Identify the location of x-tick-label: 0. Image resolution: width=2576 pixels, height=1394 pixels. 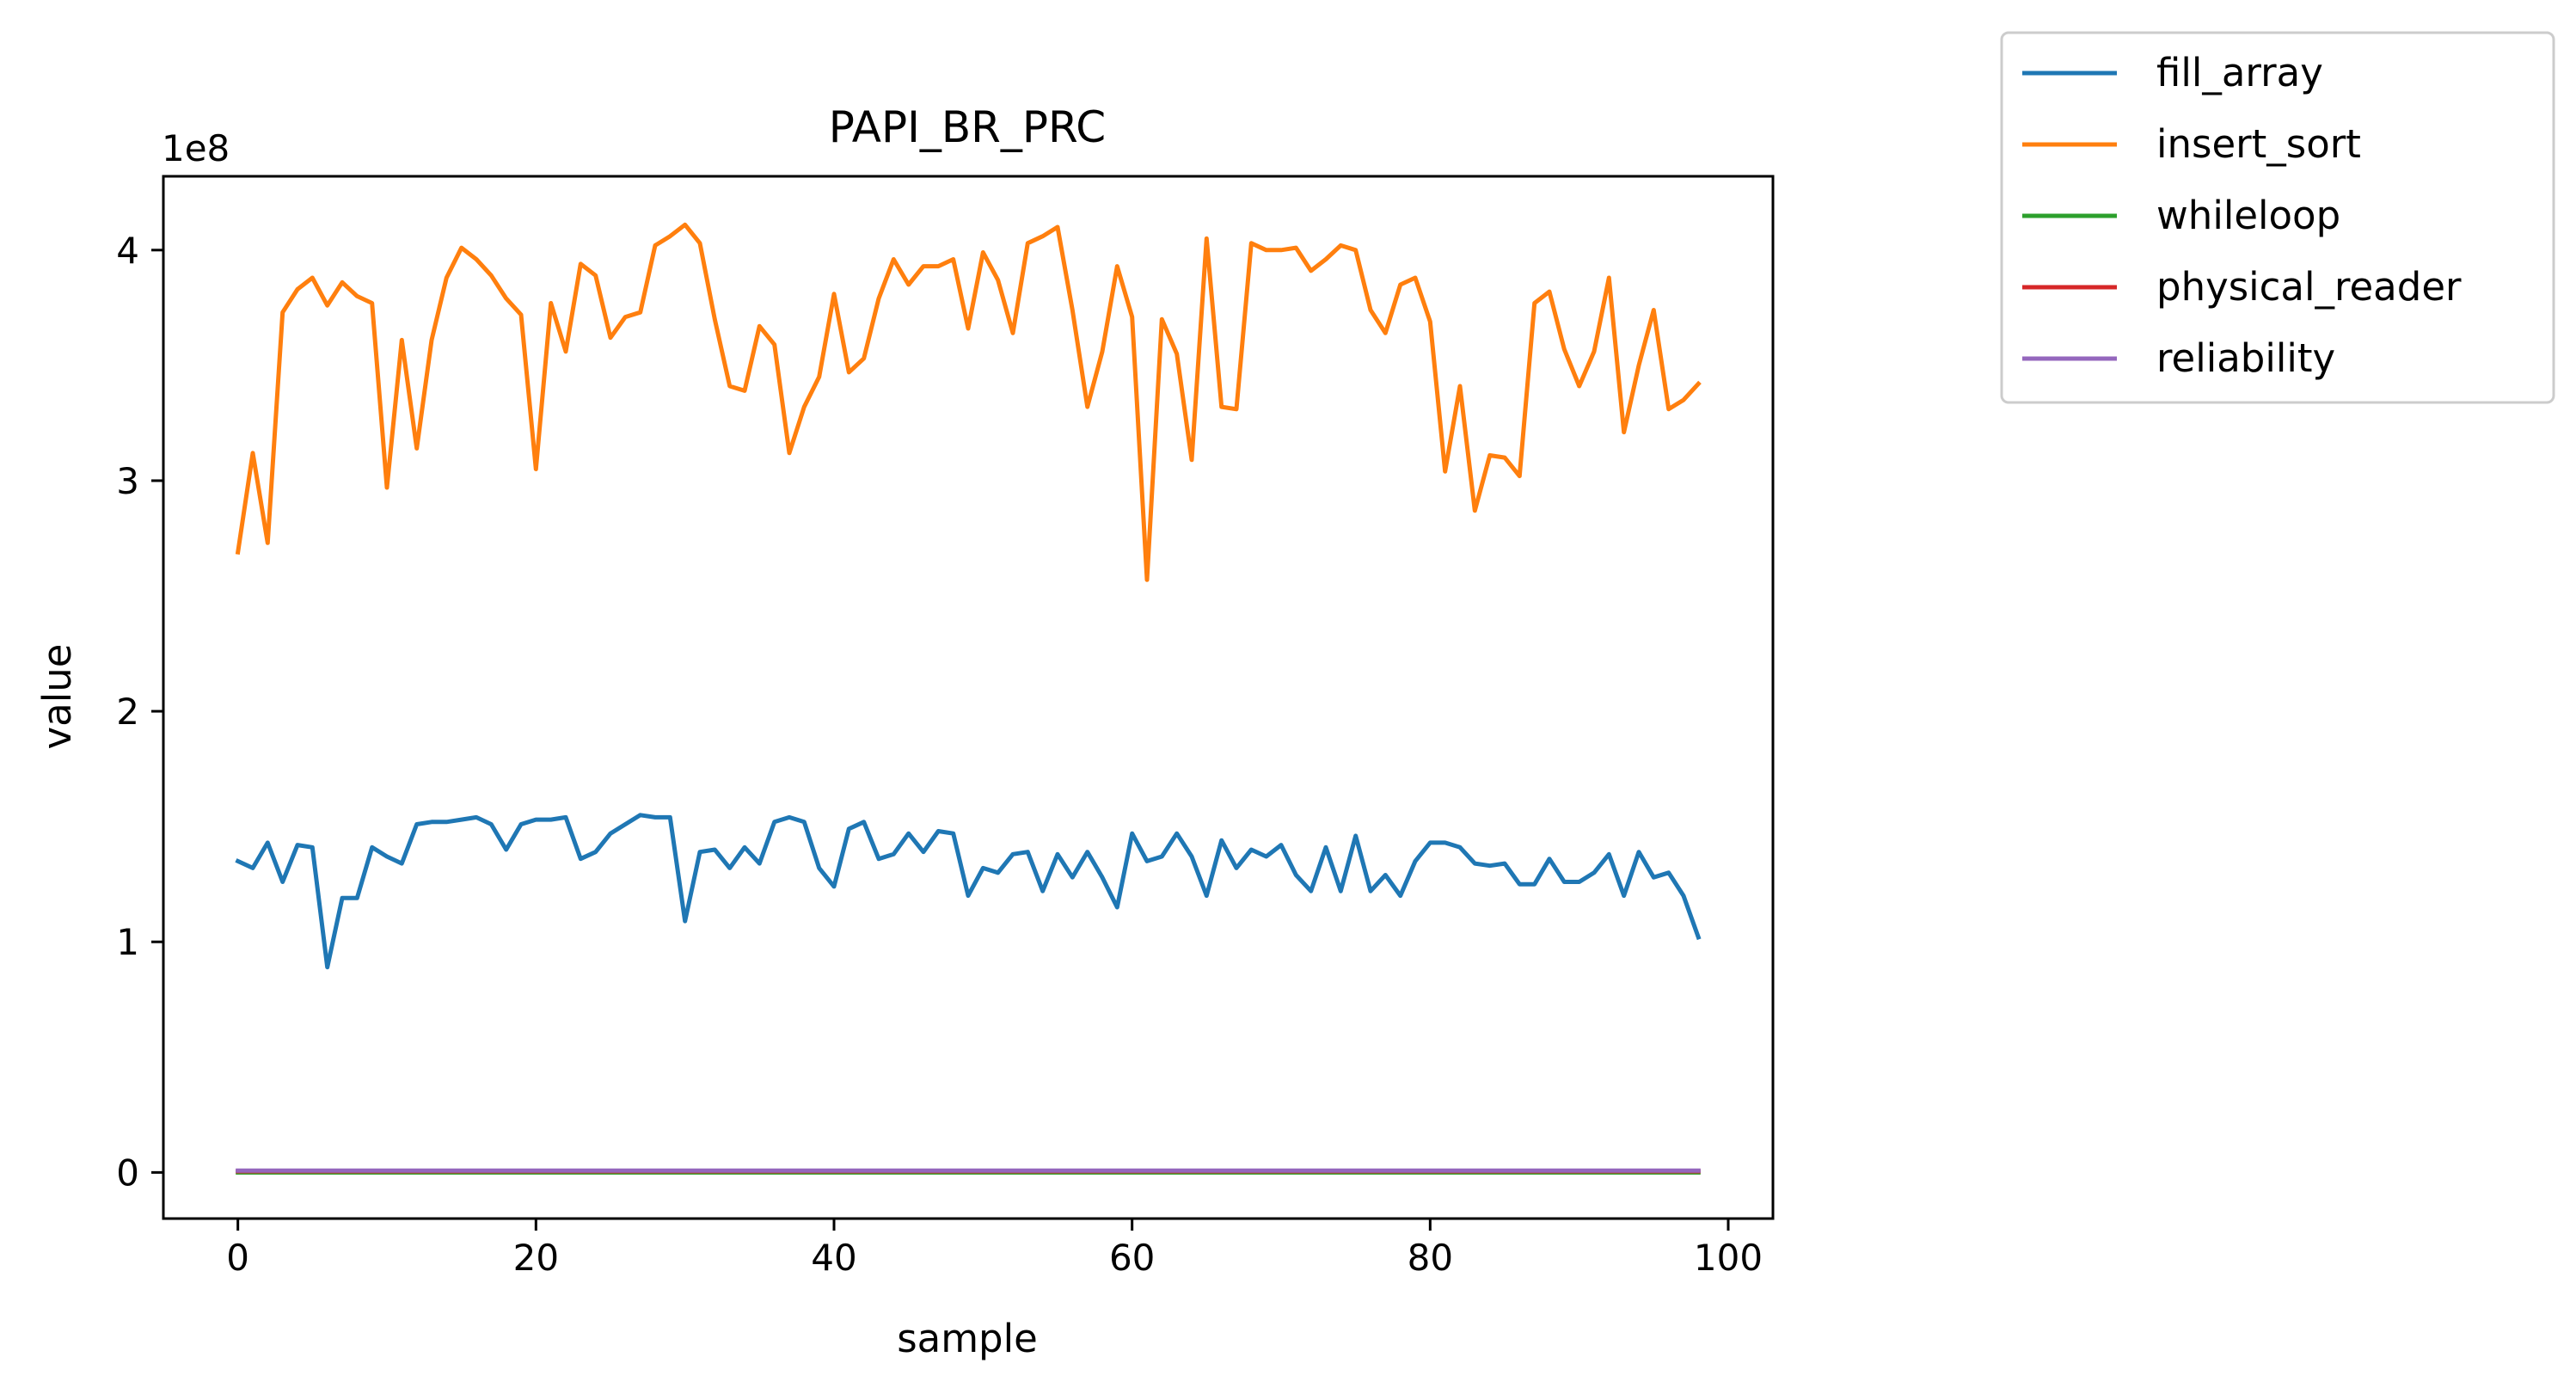
(238, 1258).